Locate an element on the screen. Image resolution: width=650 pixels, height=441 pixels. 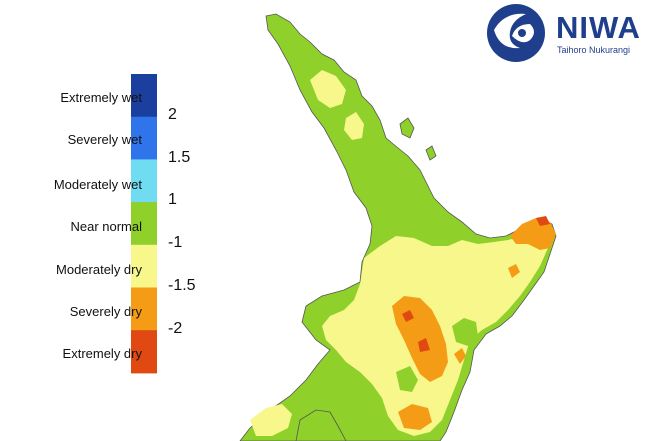
threshold-label: -1 is located at coordinates (175, 242).